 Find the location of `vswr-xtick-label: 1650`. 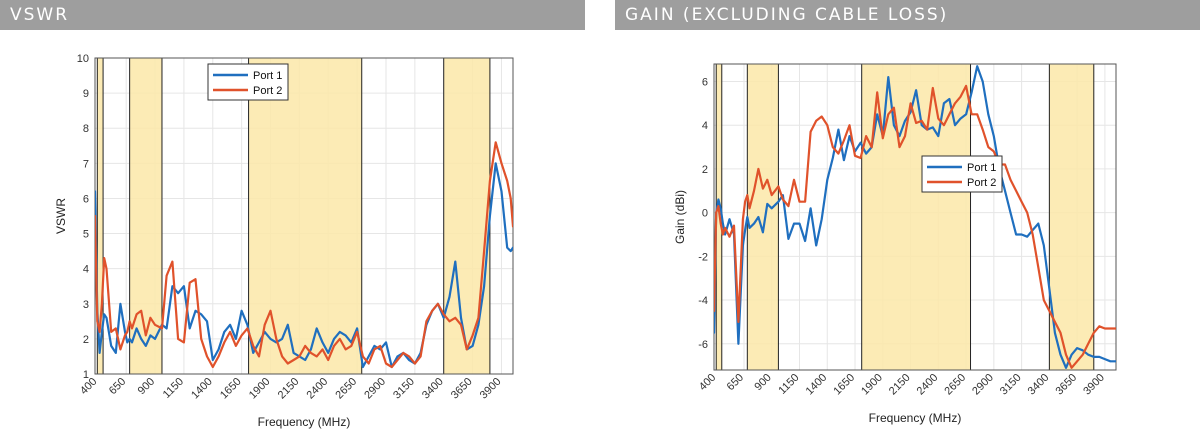

vswr-xtick-label: 1650 is located at coordinates (231, 389).